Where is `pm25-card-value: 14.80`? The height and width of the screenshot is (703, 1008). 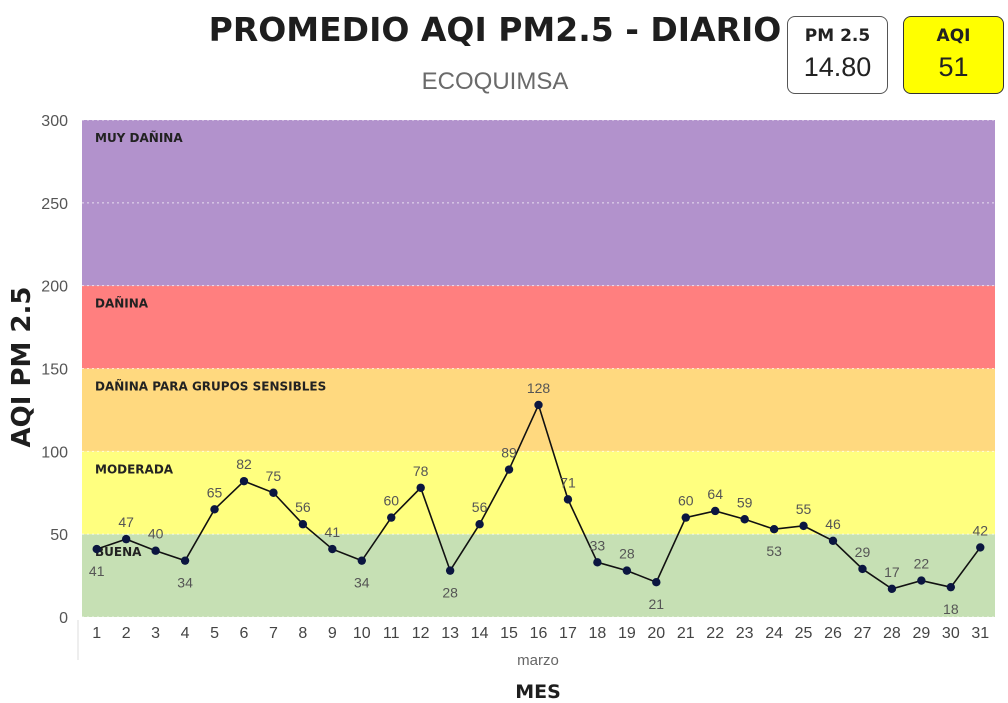
pm25-card-value: 14.80 is located at coordinates (837, 67).